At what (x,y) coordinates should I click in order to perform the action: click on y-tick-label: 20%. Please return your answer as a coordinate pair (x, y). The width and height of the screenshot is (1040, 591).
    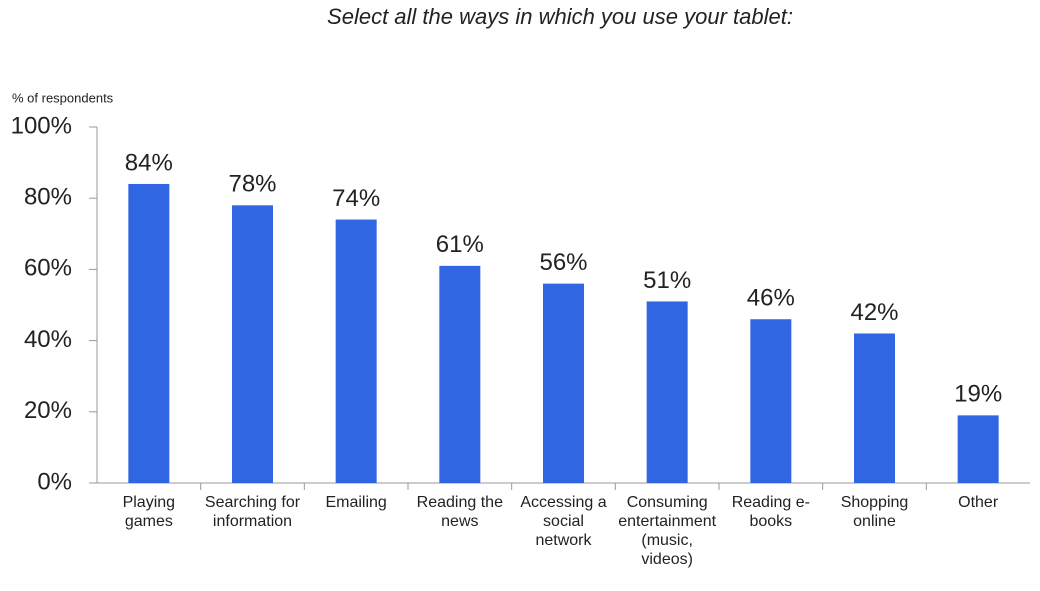
    Looking at the image, I should click on (48, 410).